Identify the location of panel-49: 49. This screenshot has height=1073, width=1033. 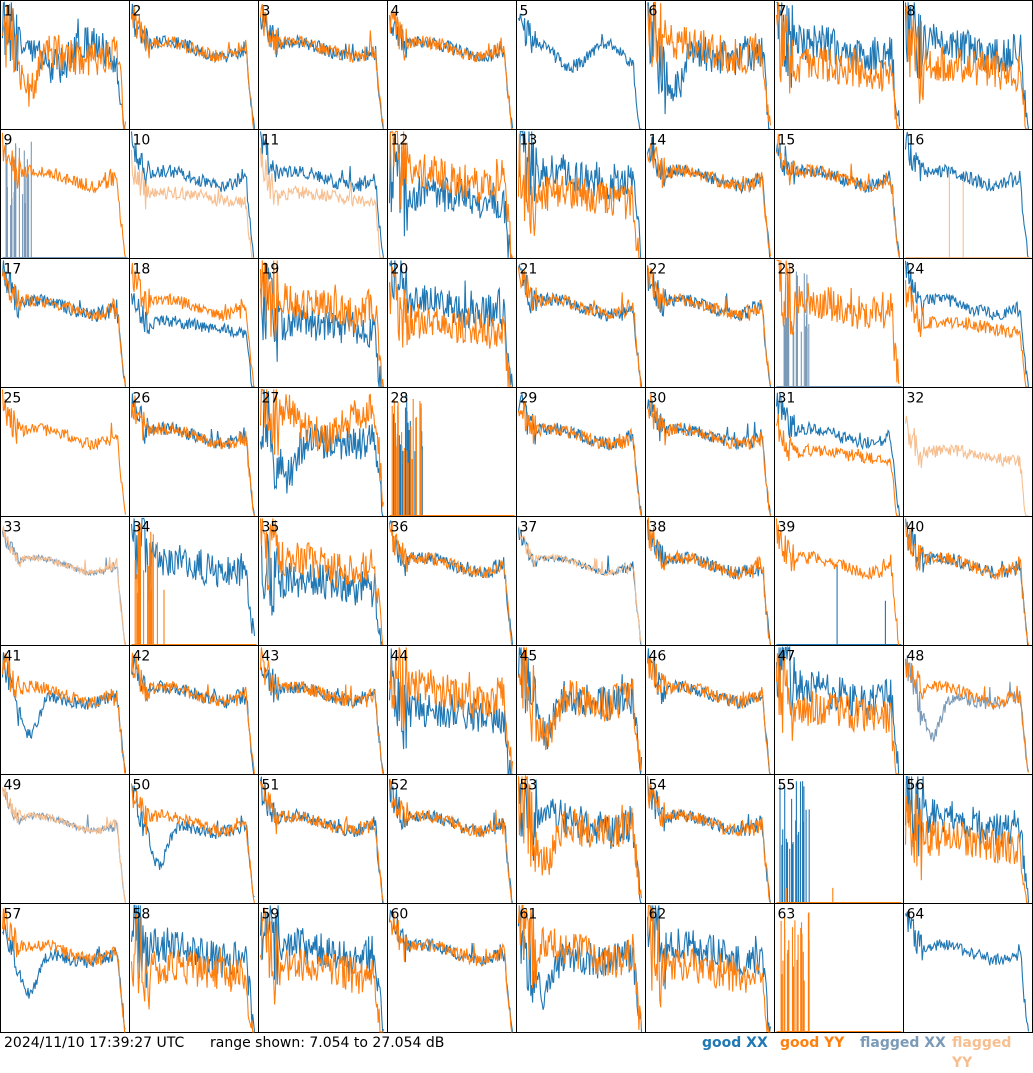
(65, 839).